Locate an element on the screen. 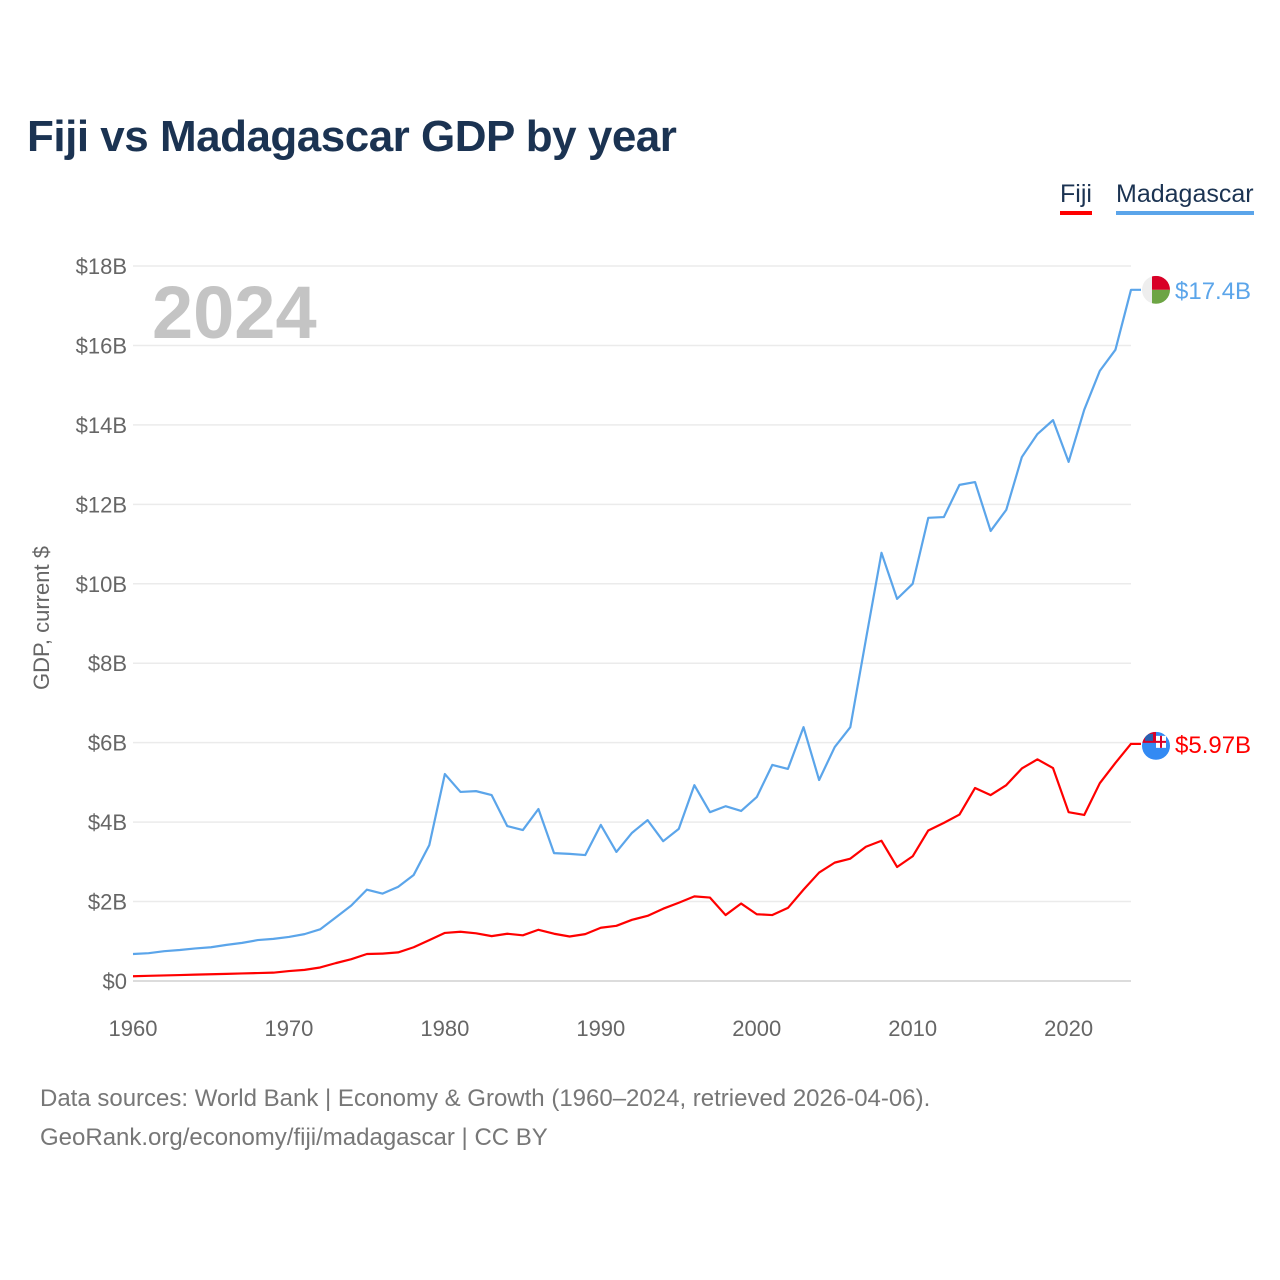 The image size is (1280, 1280). madagascar-flag-icon is located at coordinates (1156, 289).